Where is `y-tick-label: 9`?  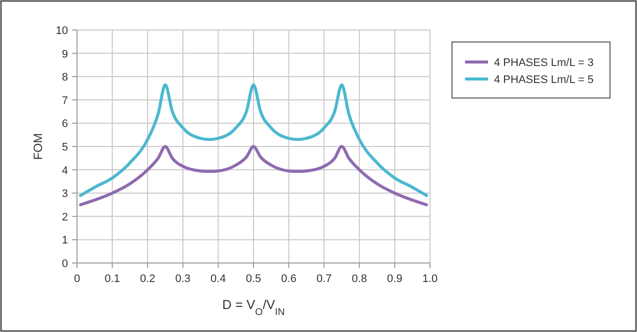
y-tick-label: 9 is located at coordinates (65, 54).